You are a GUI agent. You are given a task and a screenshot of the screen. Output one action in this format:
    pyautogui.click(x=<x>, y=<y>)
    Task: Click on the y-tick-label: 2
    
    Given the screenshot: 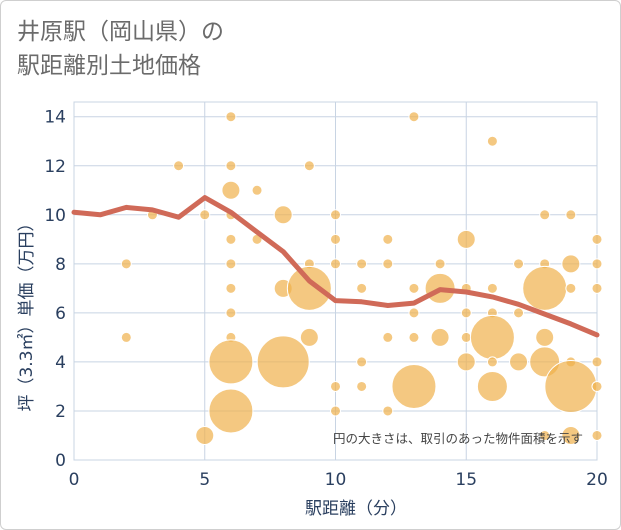 What is the action you would take?
    pyautogui.click(x=60, y=412)
    